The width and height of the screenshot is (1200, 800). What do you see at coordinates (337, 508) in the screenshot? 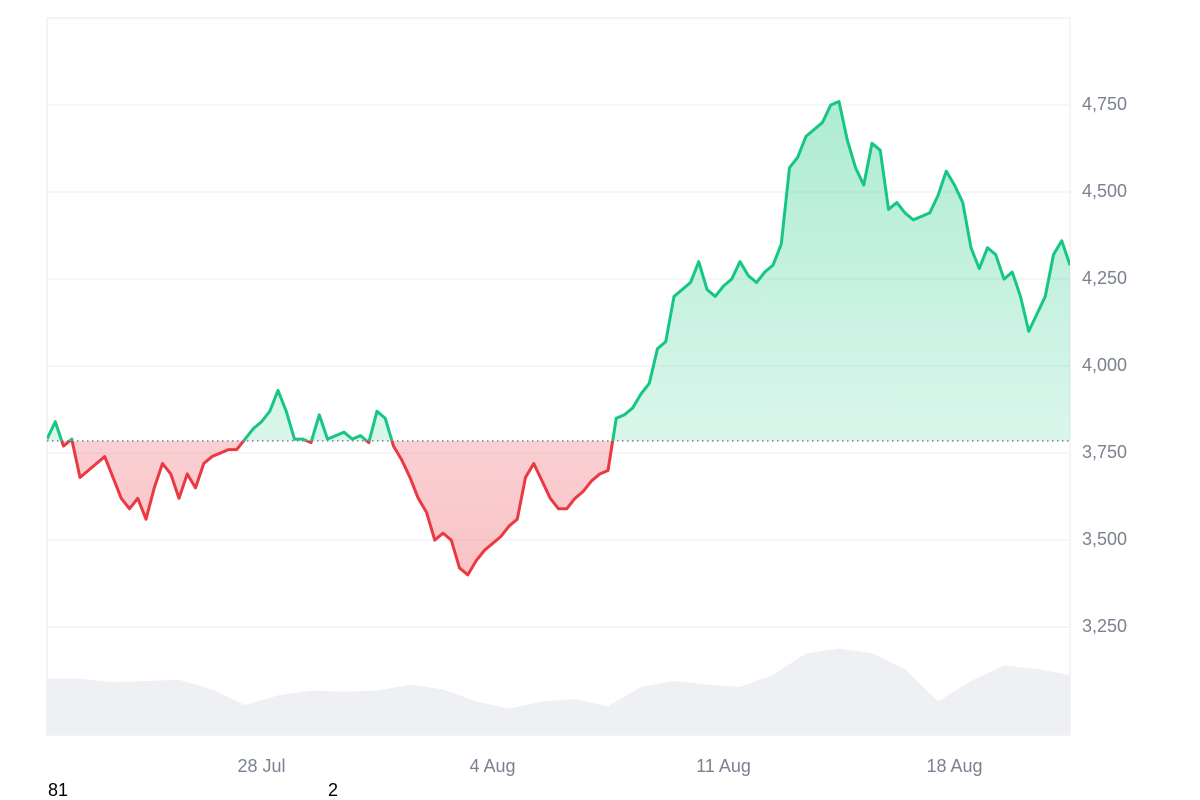
I see `price-line-down` at bounding box center [337, 508].